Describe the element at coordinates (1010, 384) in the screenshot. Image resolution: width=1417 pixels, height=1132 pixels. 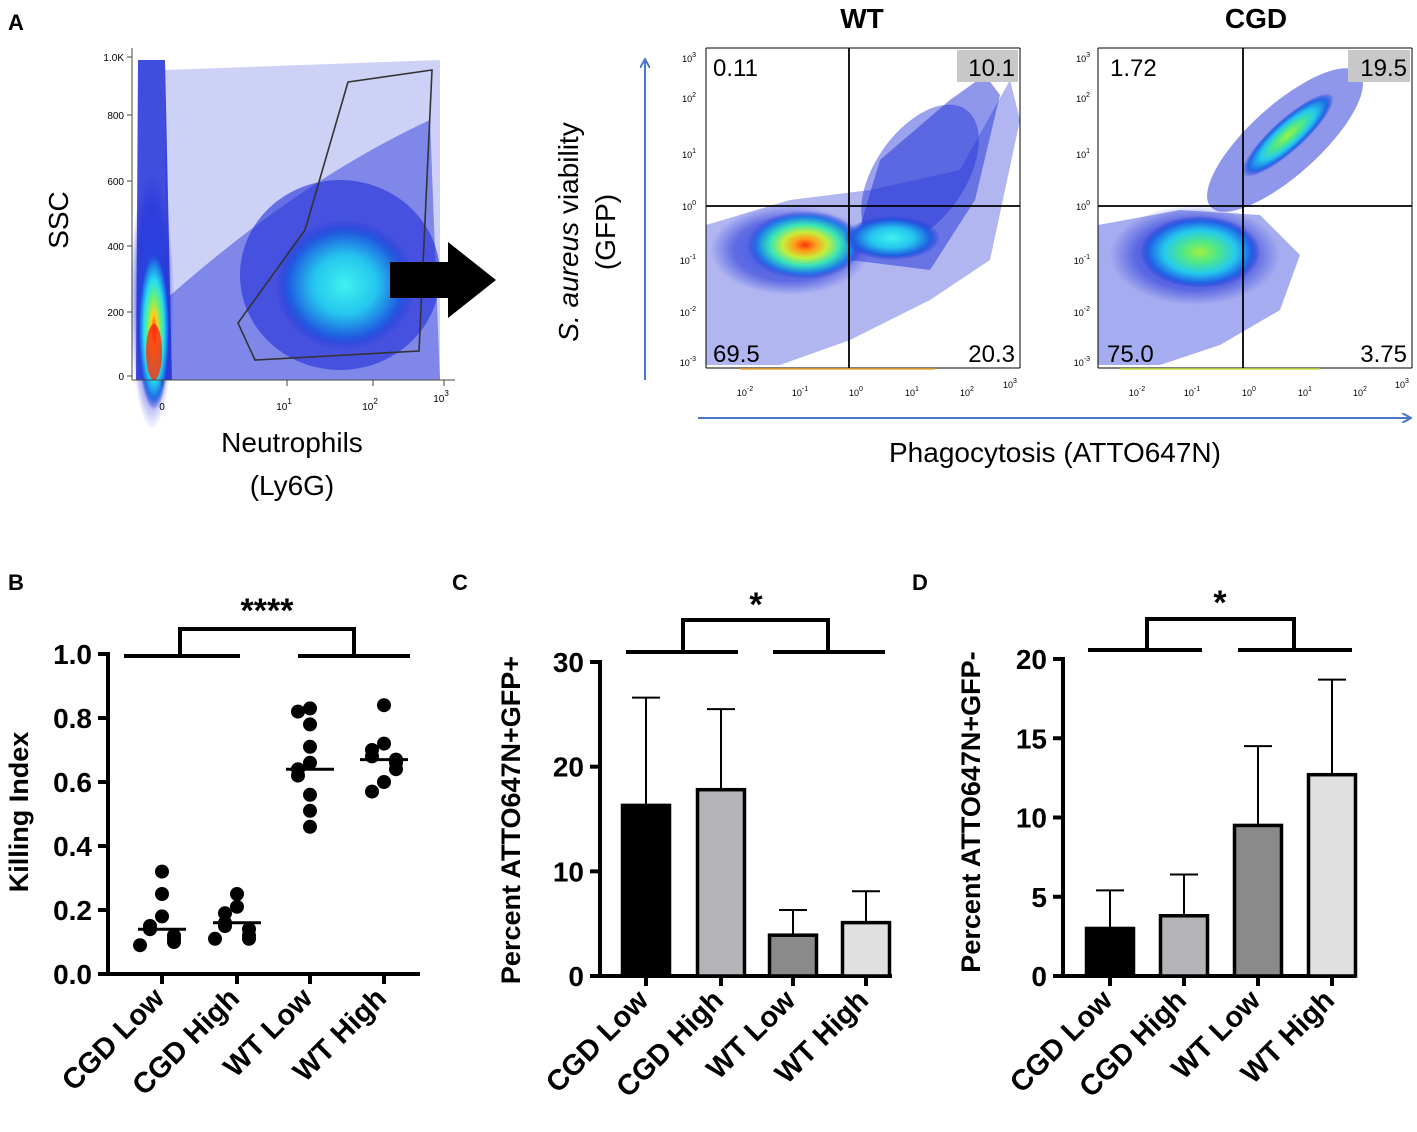
I see `wt-xtick: 10³` at that location.